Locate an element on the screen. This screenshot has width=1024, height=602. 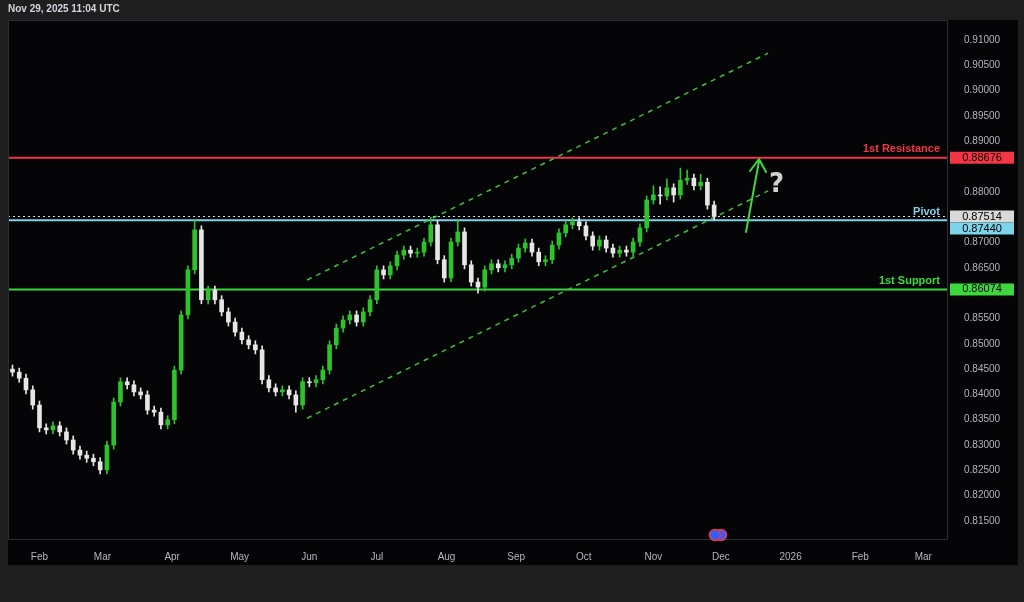
text: 0.86074 is located at coordinates (982, 288).